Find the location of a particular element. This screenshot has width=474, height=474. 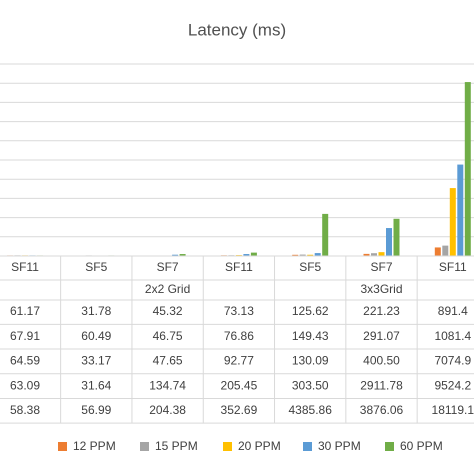

table-cell: 76.86 is located at coordinates (239, 336).